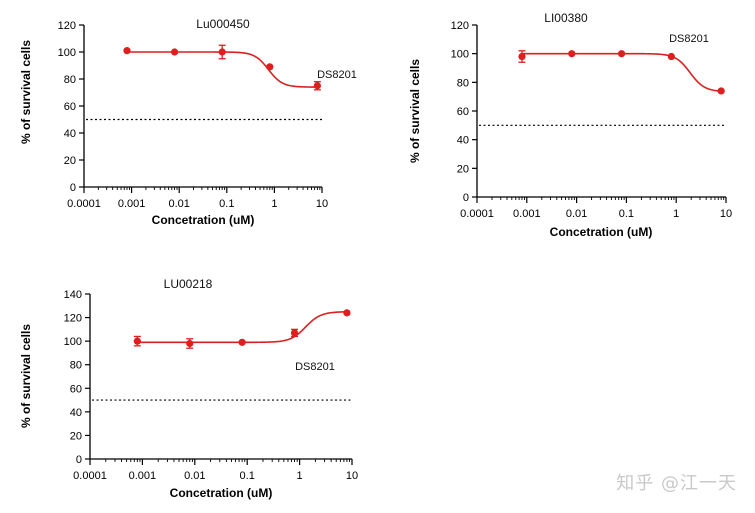  Describe the element at coordinates (566, 18) in the screenshot. I see `chart-title: LI00380` at that location.